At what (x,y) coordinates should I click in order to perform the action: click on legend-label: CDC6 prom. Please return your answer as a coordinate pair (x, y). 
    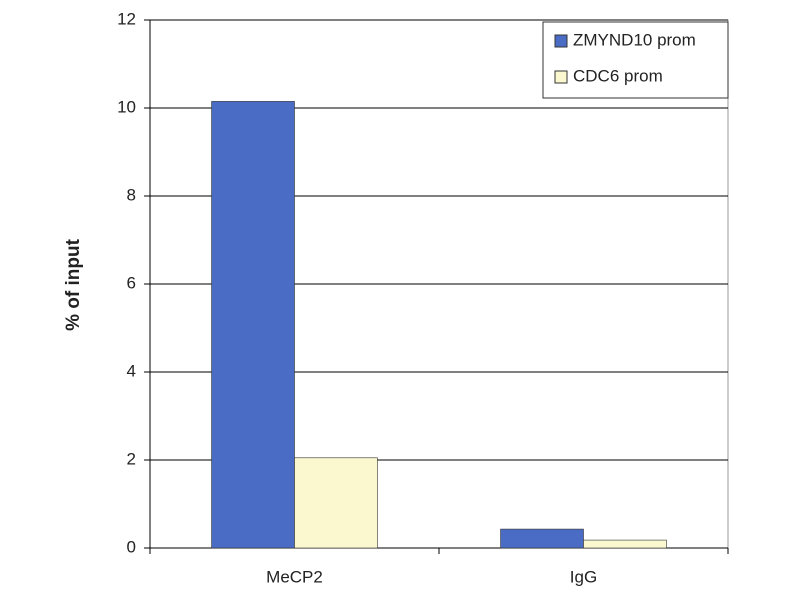
    Looking at the image, I should click on (618, 75).